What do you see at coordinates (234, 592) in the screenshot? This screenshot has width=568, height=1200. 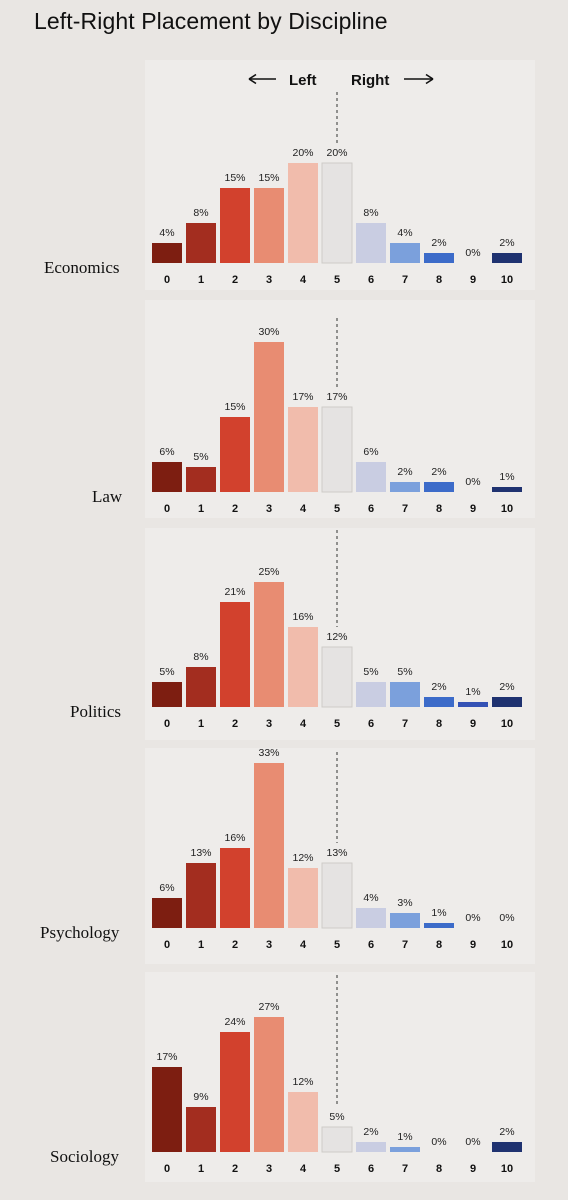 I see `bar-value-label: 21%` at bounding box center [234, 592].